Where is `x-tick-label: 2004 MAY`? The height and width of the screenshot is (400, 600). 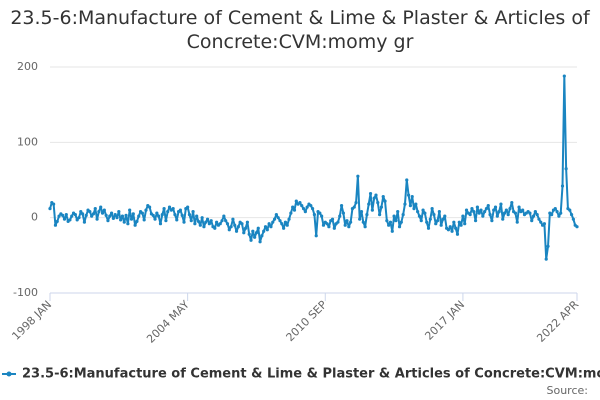
x-tick-label: 2004 MAY is located at coordinates (168, 322).